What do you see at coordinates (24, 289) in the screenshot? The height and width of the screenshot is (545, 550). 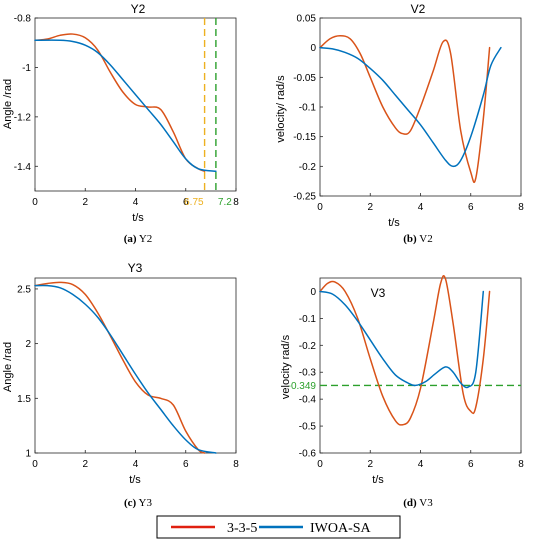 I see `y-tick-label: 2.5` at bounding box center [24, 289].